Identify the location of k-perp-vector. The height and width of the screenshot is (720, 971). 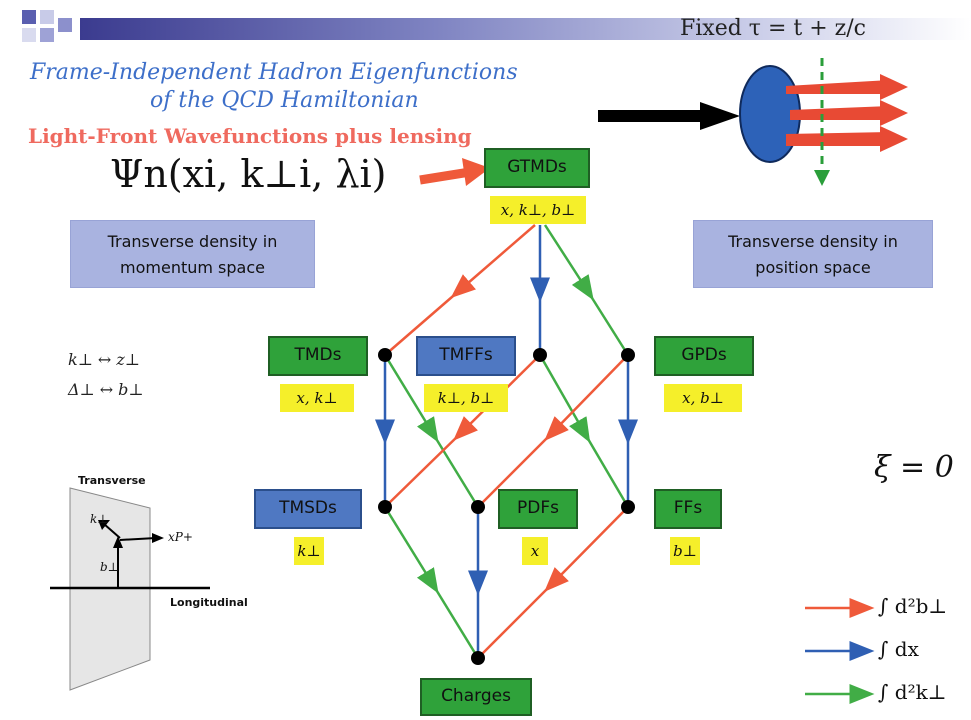
(112, 531).